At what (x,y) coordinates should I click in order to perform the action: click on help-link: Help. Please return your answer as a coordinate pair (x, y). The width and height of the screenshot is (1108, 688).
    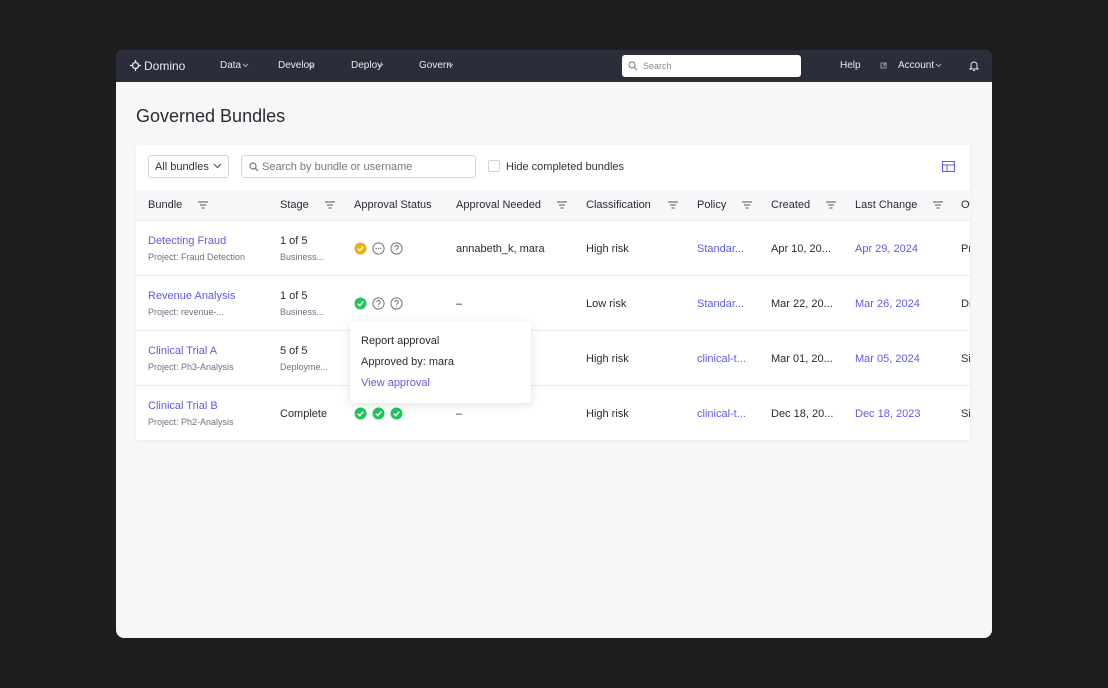
    Looking at the image, I should click on (850, 65).